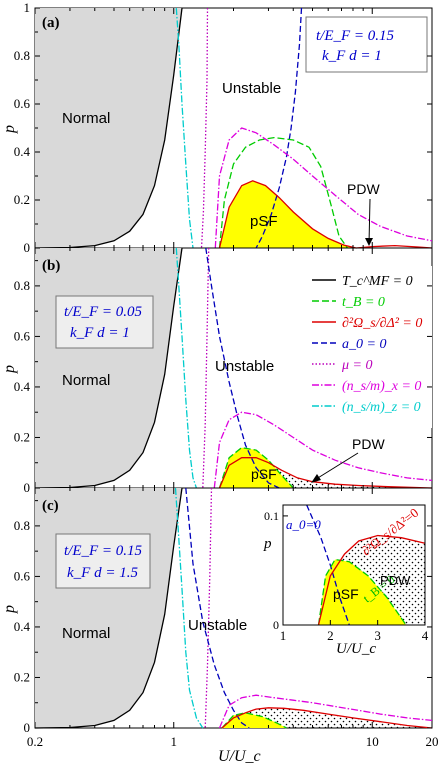  Describe the element at coordinates (271, 516) in the screenshot. I see `inset-y-tick-label: 0.1` at that location.